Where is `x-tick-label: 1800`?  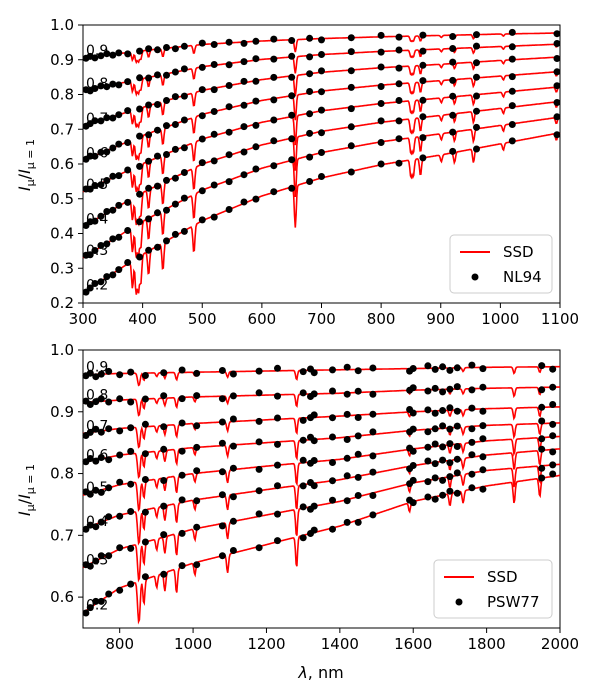 x-tick-label: 1800 is located at coordinates (487, 644).